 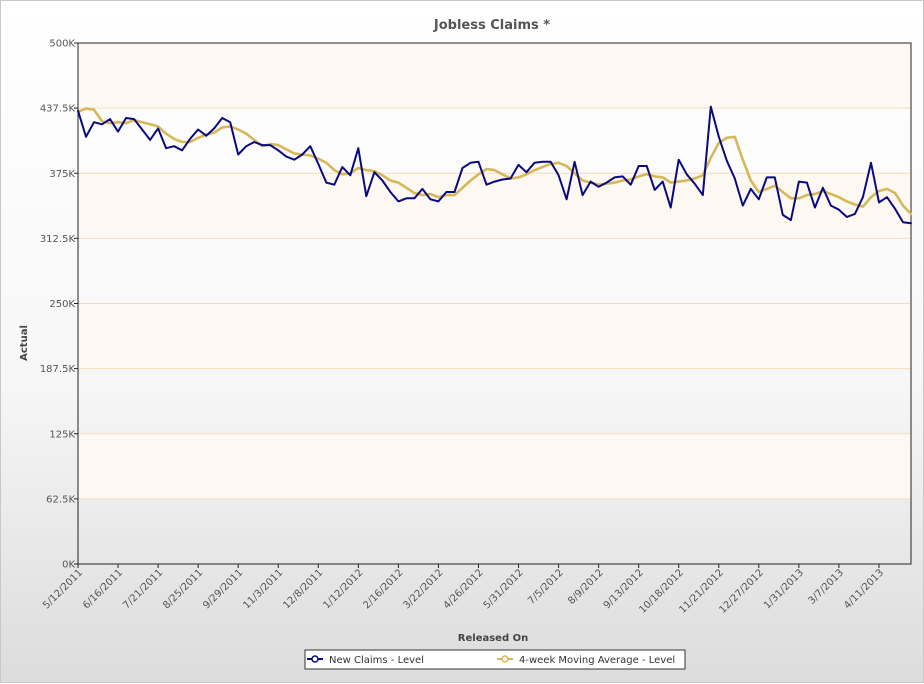 I want to click on y-tick-label: 62.5K, so click(x=60, y=499).